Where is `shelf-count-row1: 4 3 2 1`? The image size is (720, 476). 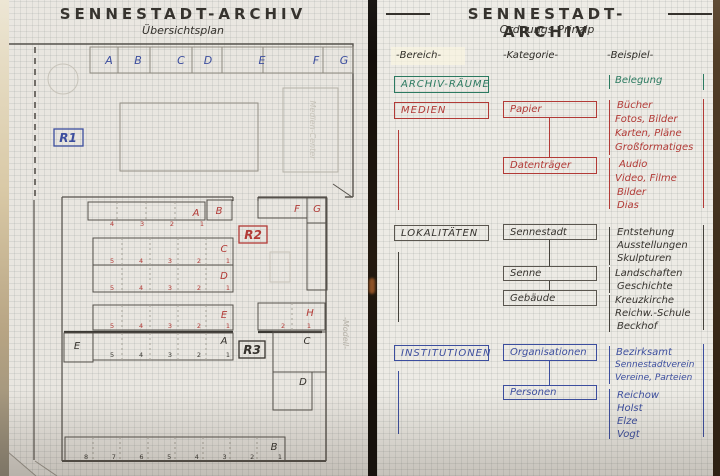
shelf-count-row1: 4 3 2 1 is located at coordinates (157, 224).